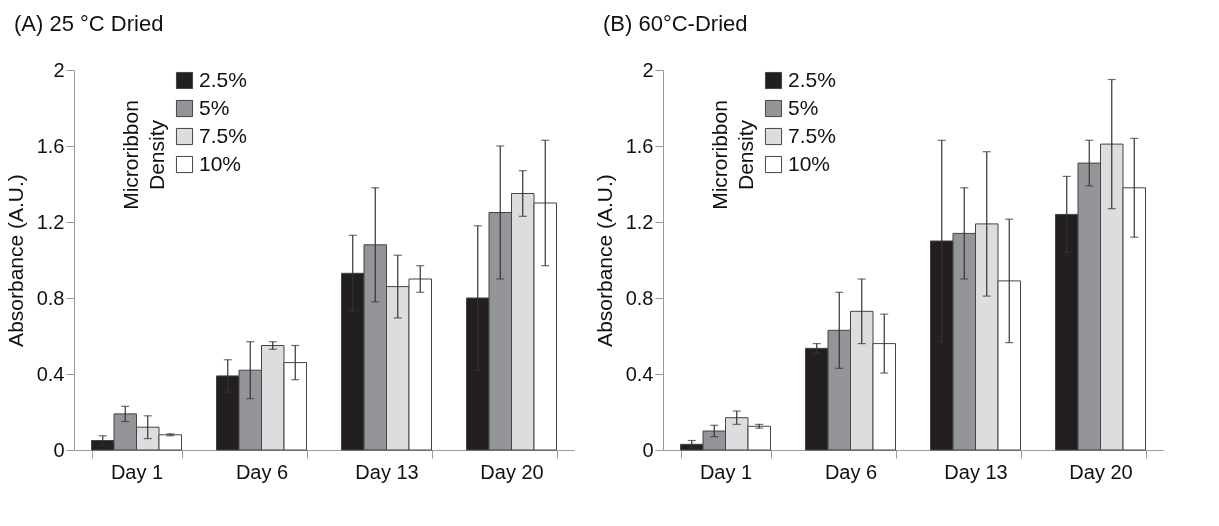 The width and height of the screenshot is (1219, 526). What do you see at coordinates (675, 23) in the screenshot?
I see `chart-title: (B) 60°C-Dried` at bounding box center [675, 23].